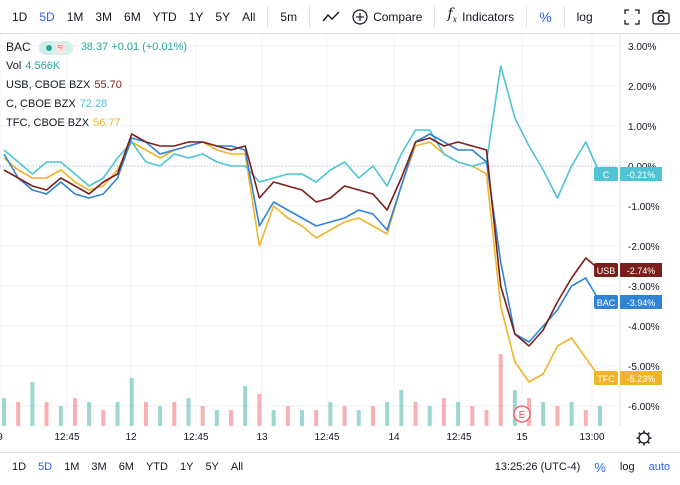 This screenshot has width=680, height=485. Describe the element at coordinates (45, 466) in the screenshot. I see `bottom-range-5d: 5D` at that location.